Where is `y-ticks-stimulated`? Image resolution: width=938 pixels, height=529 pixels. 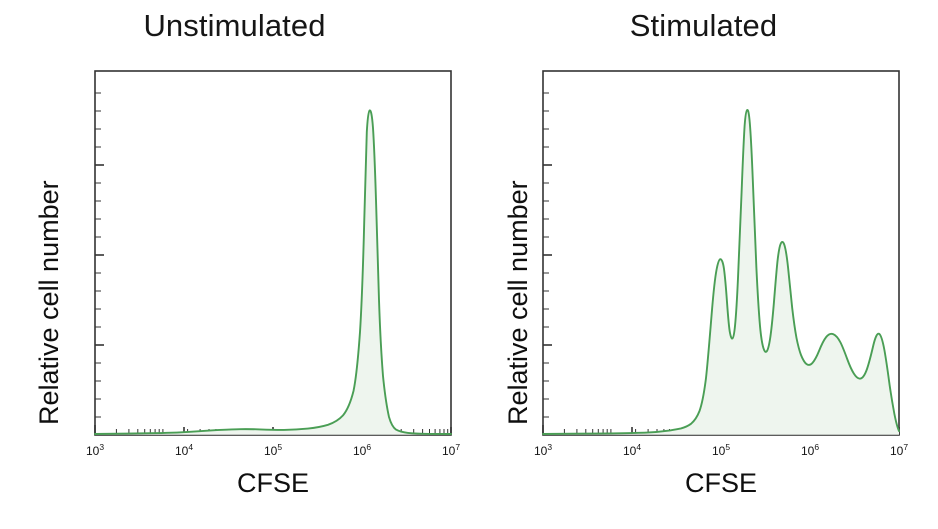 y-ticks-stimulated is located at coordinates (547, 255).